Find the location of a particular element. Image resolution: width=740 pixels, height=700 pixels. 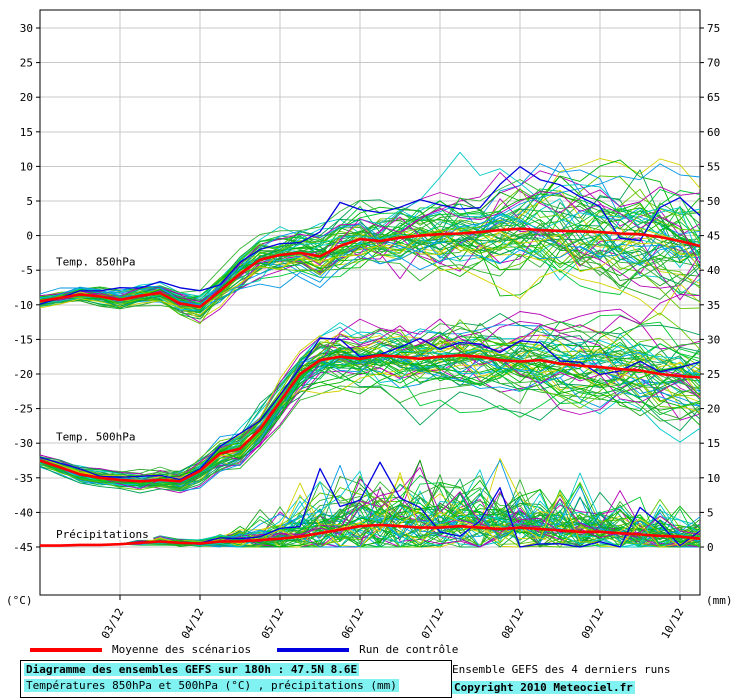

legend-item-control: Run de contrôle is located at coordinates (367, 649).